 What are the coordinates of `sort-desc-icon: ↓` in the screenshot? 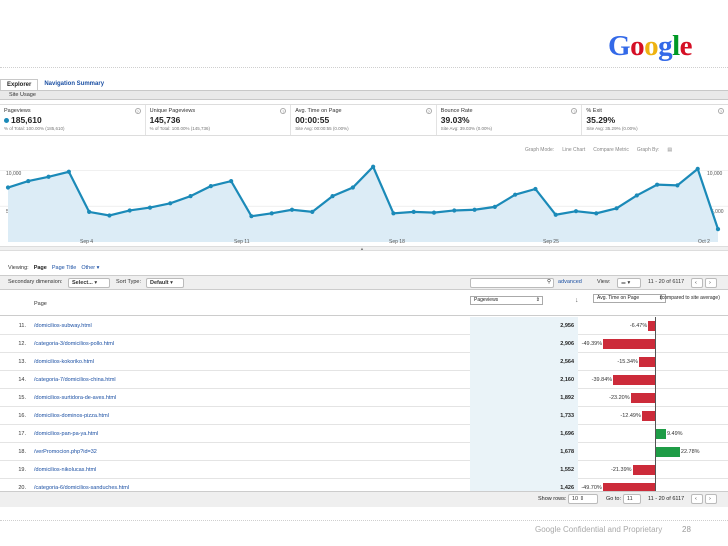 It's located at (577, 300).